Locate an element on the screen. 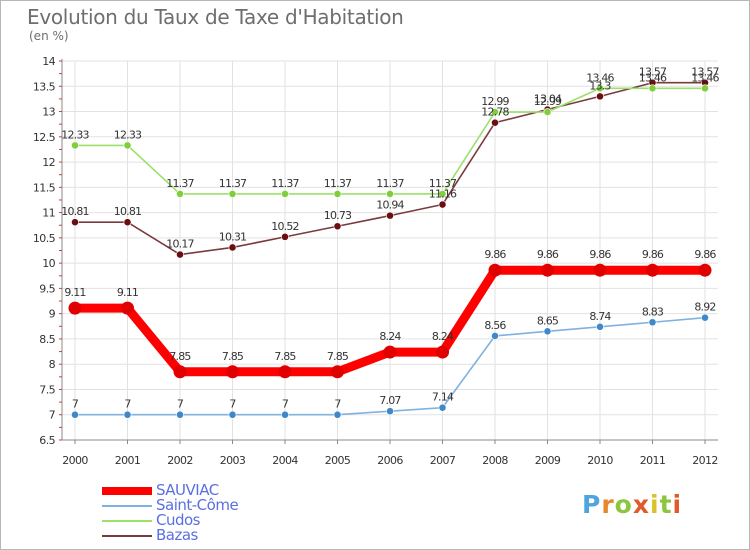 Image resolution: width=750 pixels, height=550 pixels. data-label: 10.17 is located at coordinates (180, 244).